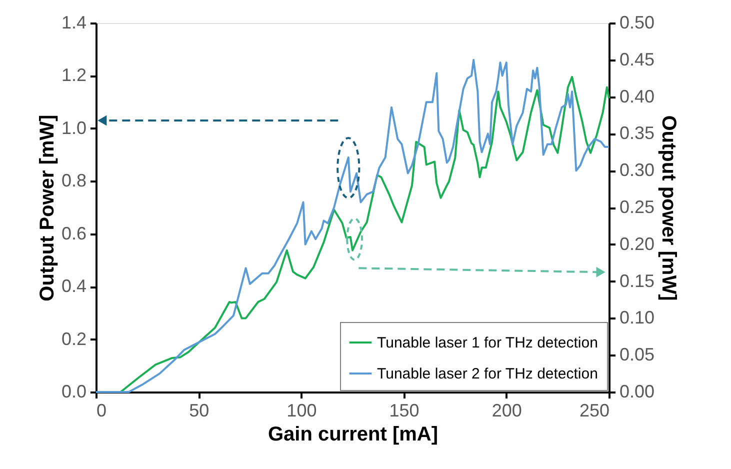 This screenshot has width=731, height=469. I want to click on y2-tick-label: 0.50, so click(637, 22).